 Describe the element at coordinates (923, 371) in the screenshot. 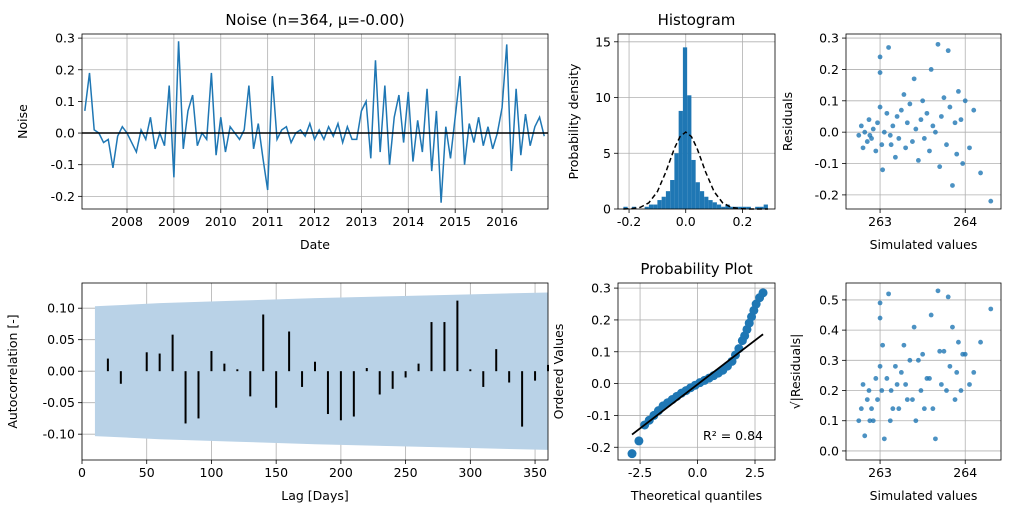

I see `back-layer` at that location.